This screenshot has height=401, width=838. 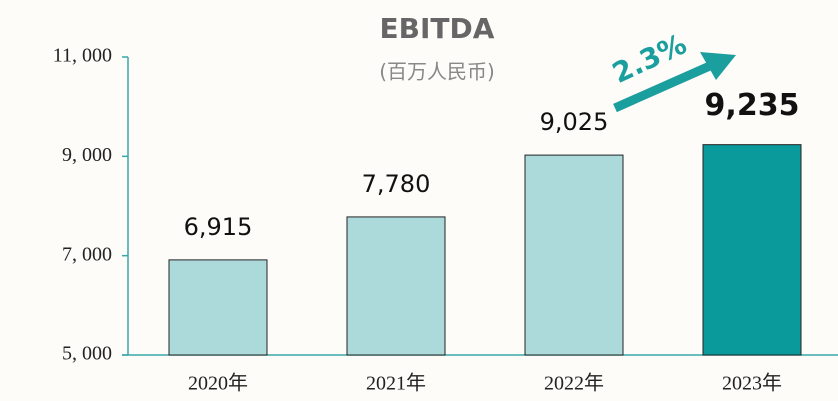 I want to click on chart-title: EBITDA, so click(x=437, y=28).